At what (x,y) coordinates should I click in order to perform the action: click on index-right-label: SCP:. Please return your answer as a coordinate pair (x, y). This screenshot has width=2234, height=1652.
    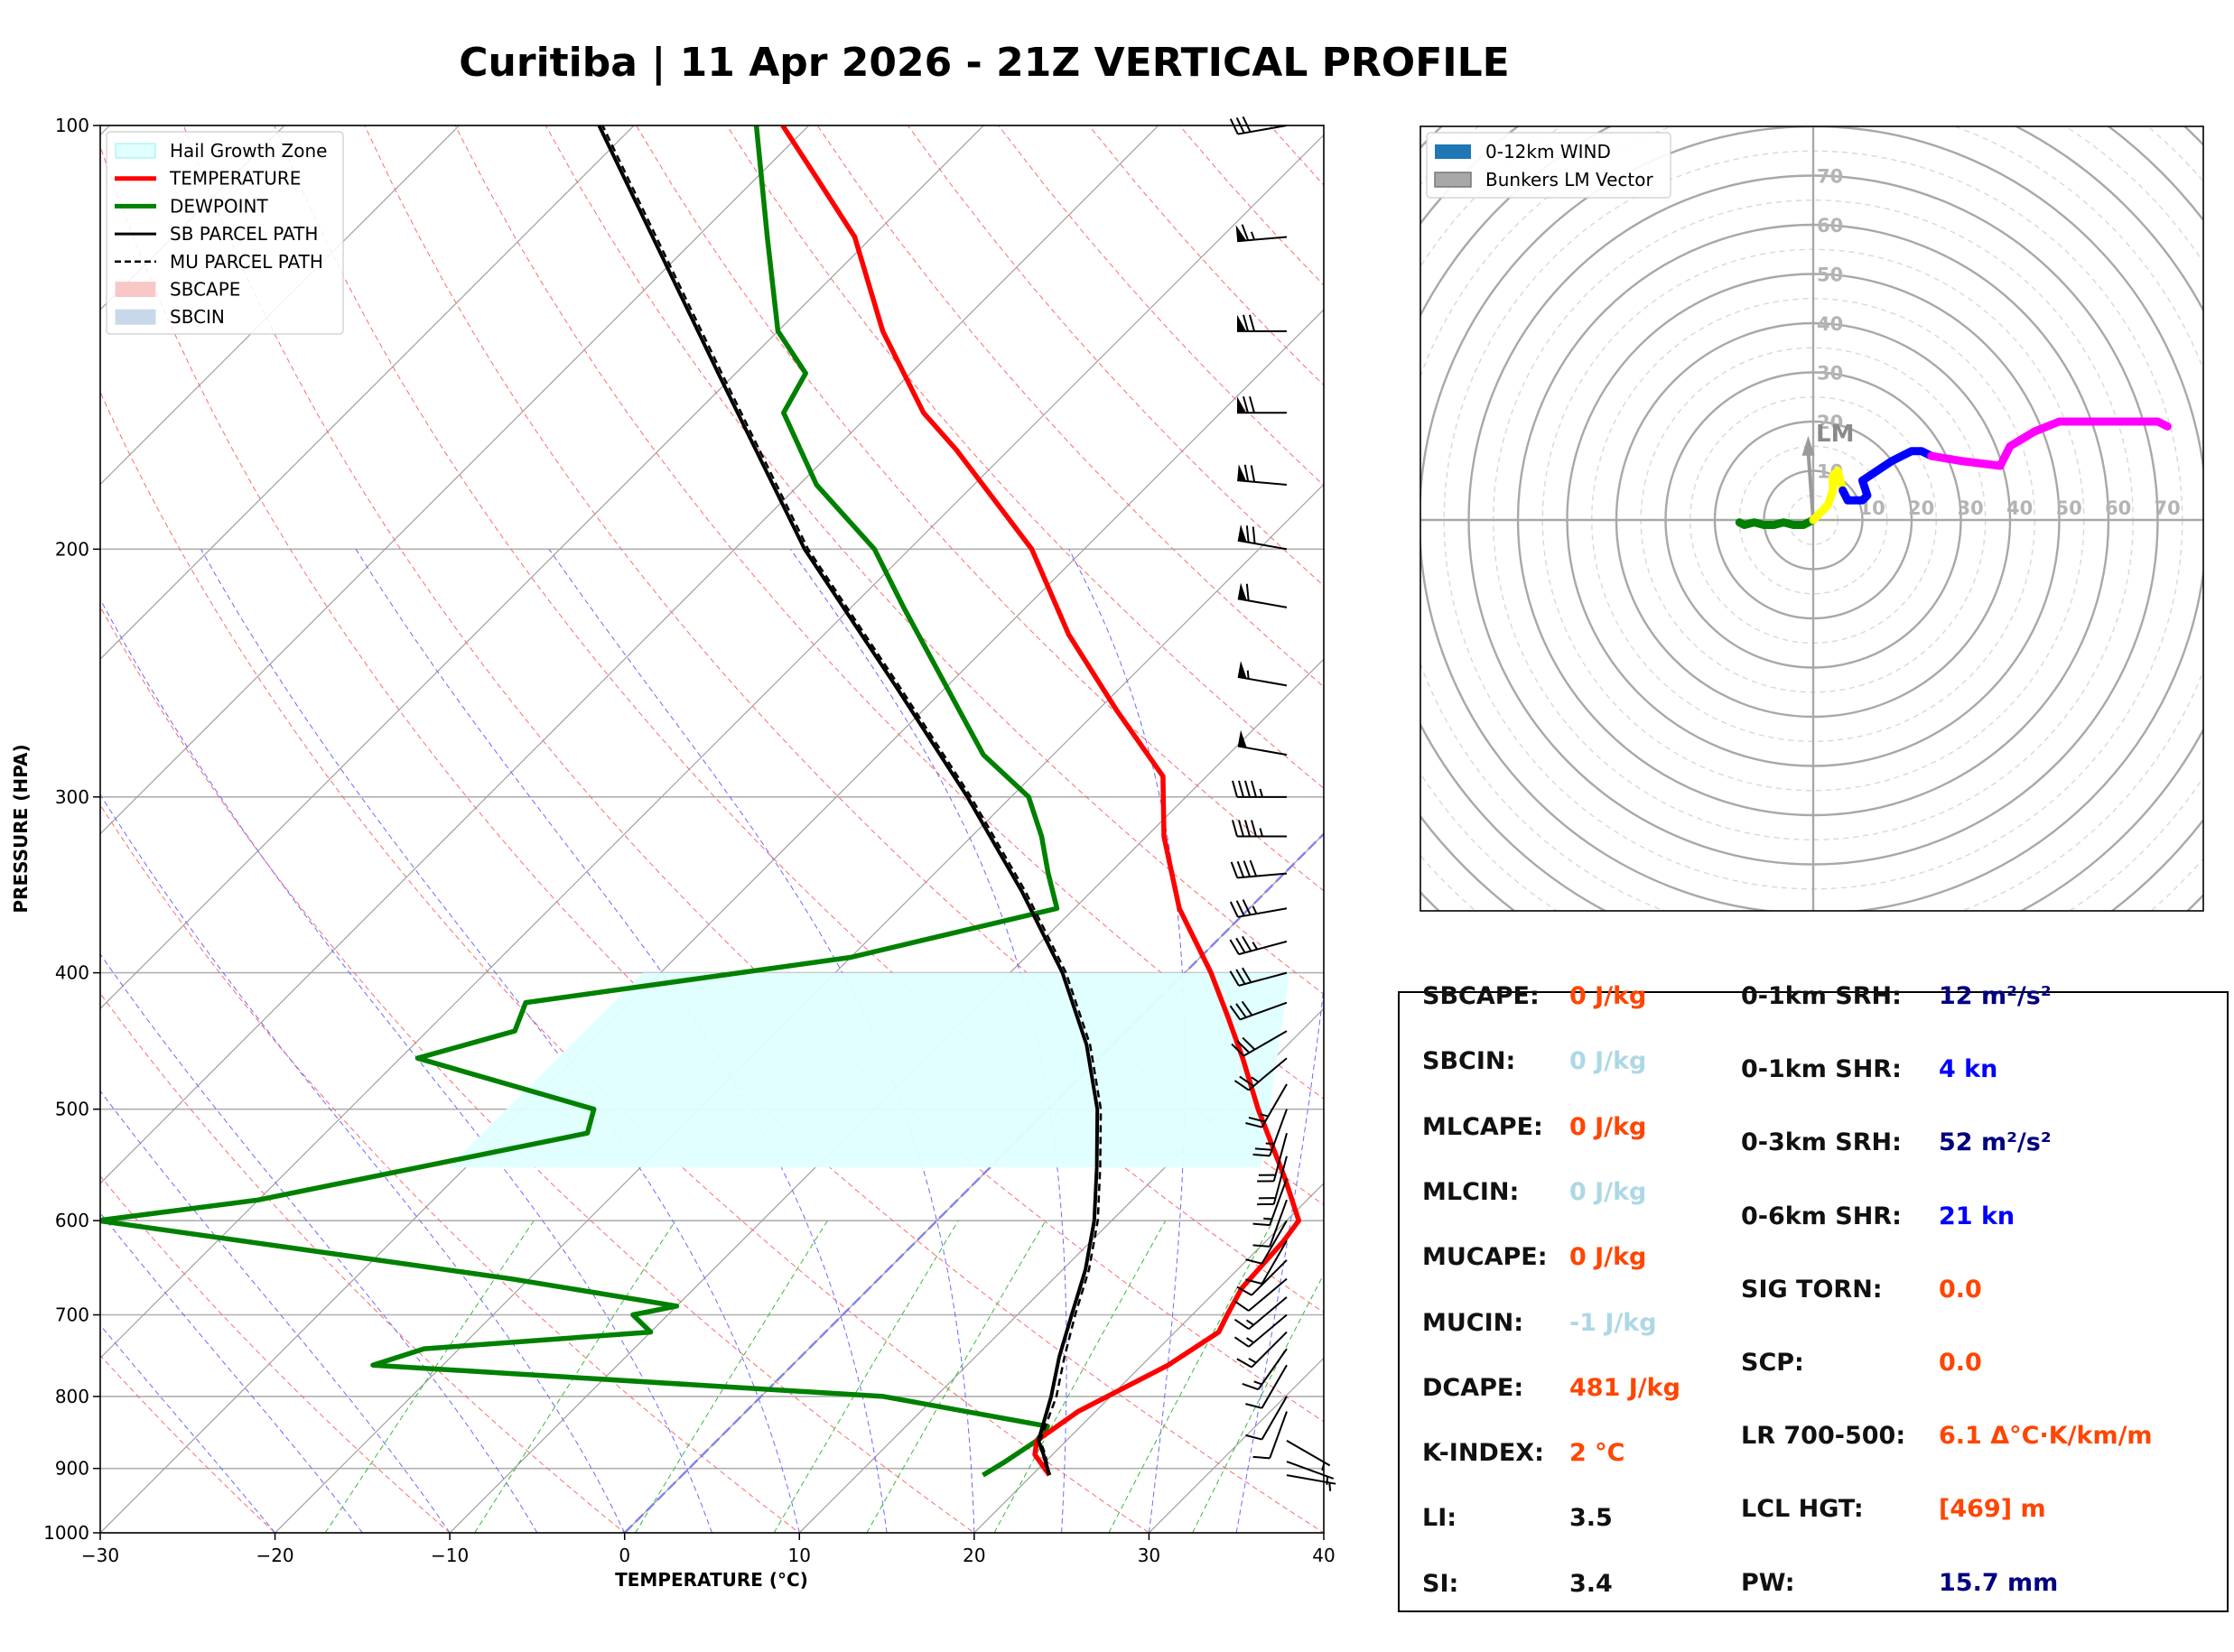
    Looking at the image, I should click on (1772, 1363).